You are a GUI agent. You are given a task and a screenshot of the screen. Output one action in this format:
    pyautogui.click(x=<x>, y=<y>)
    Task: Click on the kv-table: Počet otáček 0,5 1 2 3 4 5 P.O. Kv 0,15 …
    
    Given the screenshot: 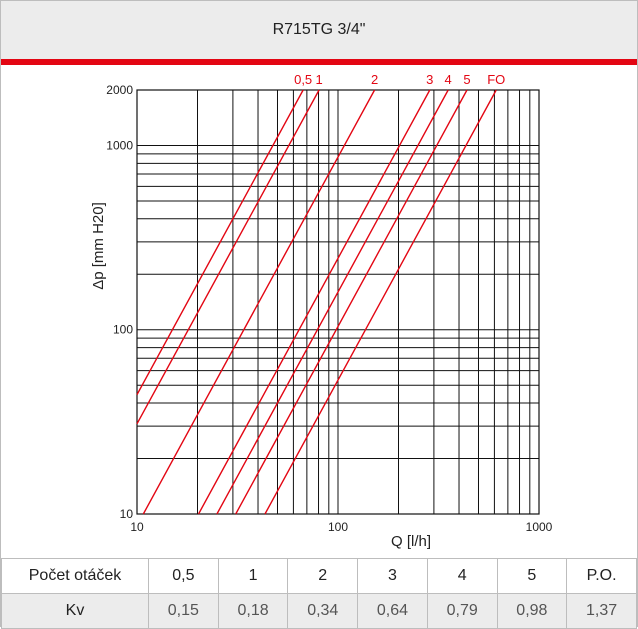 What is the action you would take?
    pyautogui.click(x=319, y=593)
    